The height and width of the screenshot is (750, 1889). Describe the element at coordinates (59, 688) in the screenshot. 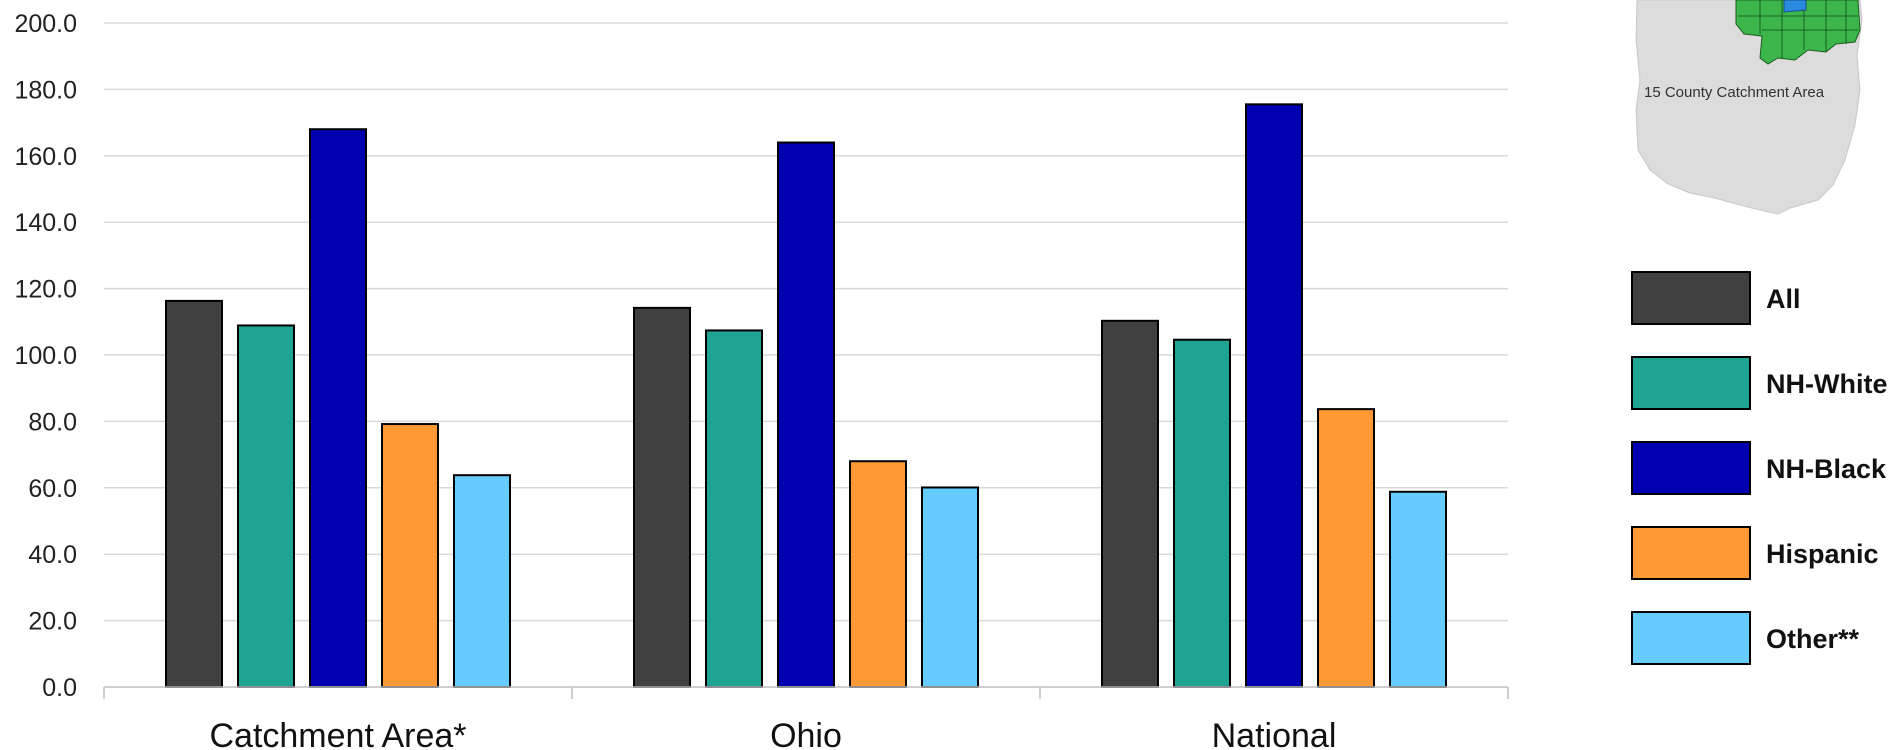

I see `y-tick-label: 0.0` at that location.